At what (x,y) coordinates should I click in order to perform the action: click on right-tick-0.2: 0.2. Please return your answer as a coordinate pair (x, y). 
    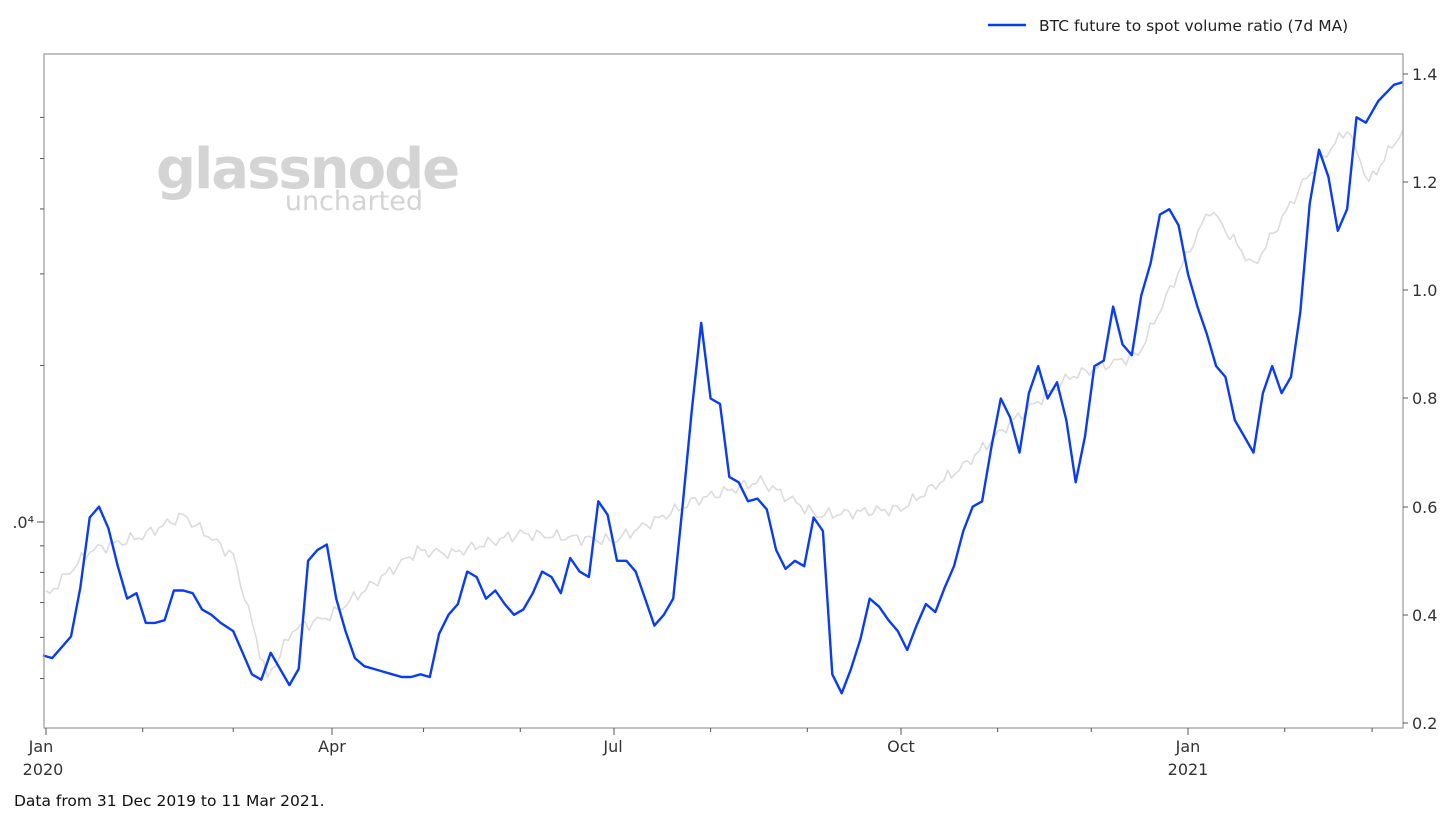
    Looking at the image, I should click on (1424, 723).